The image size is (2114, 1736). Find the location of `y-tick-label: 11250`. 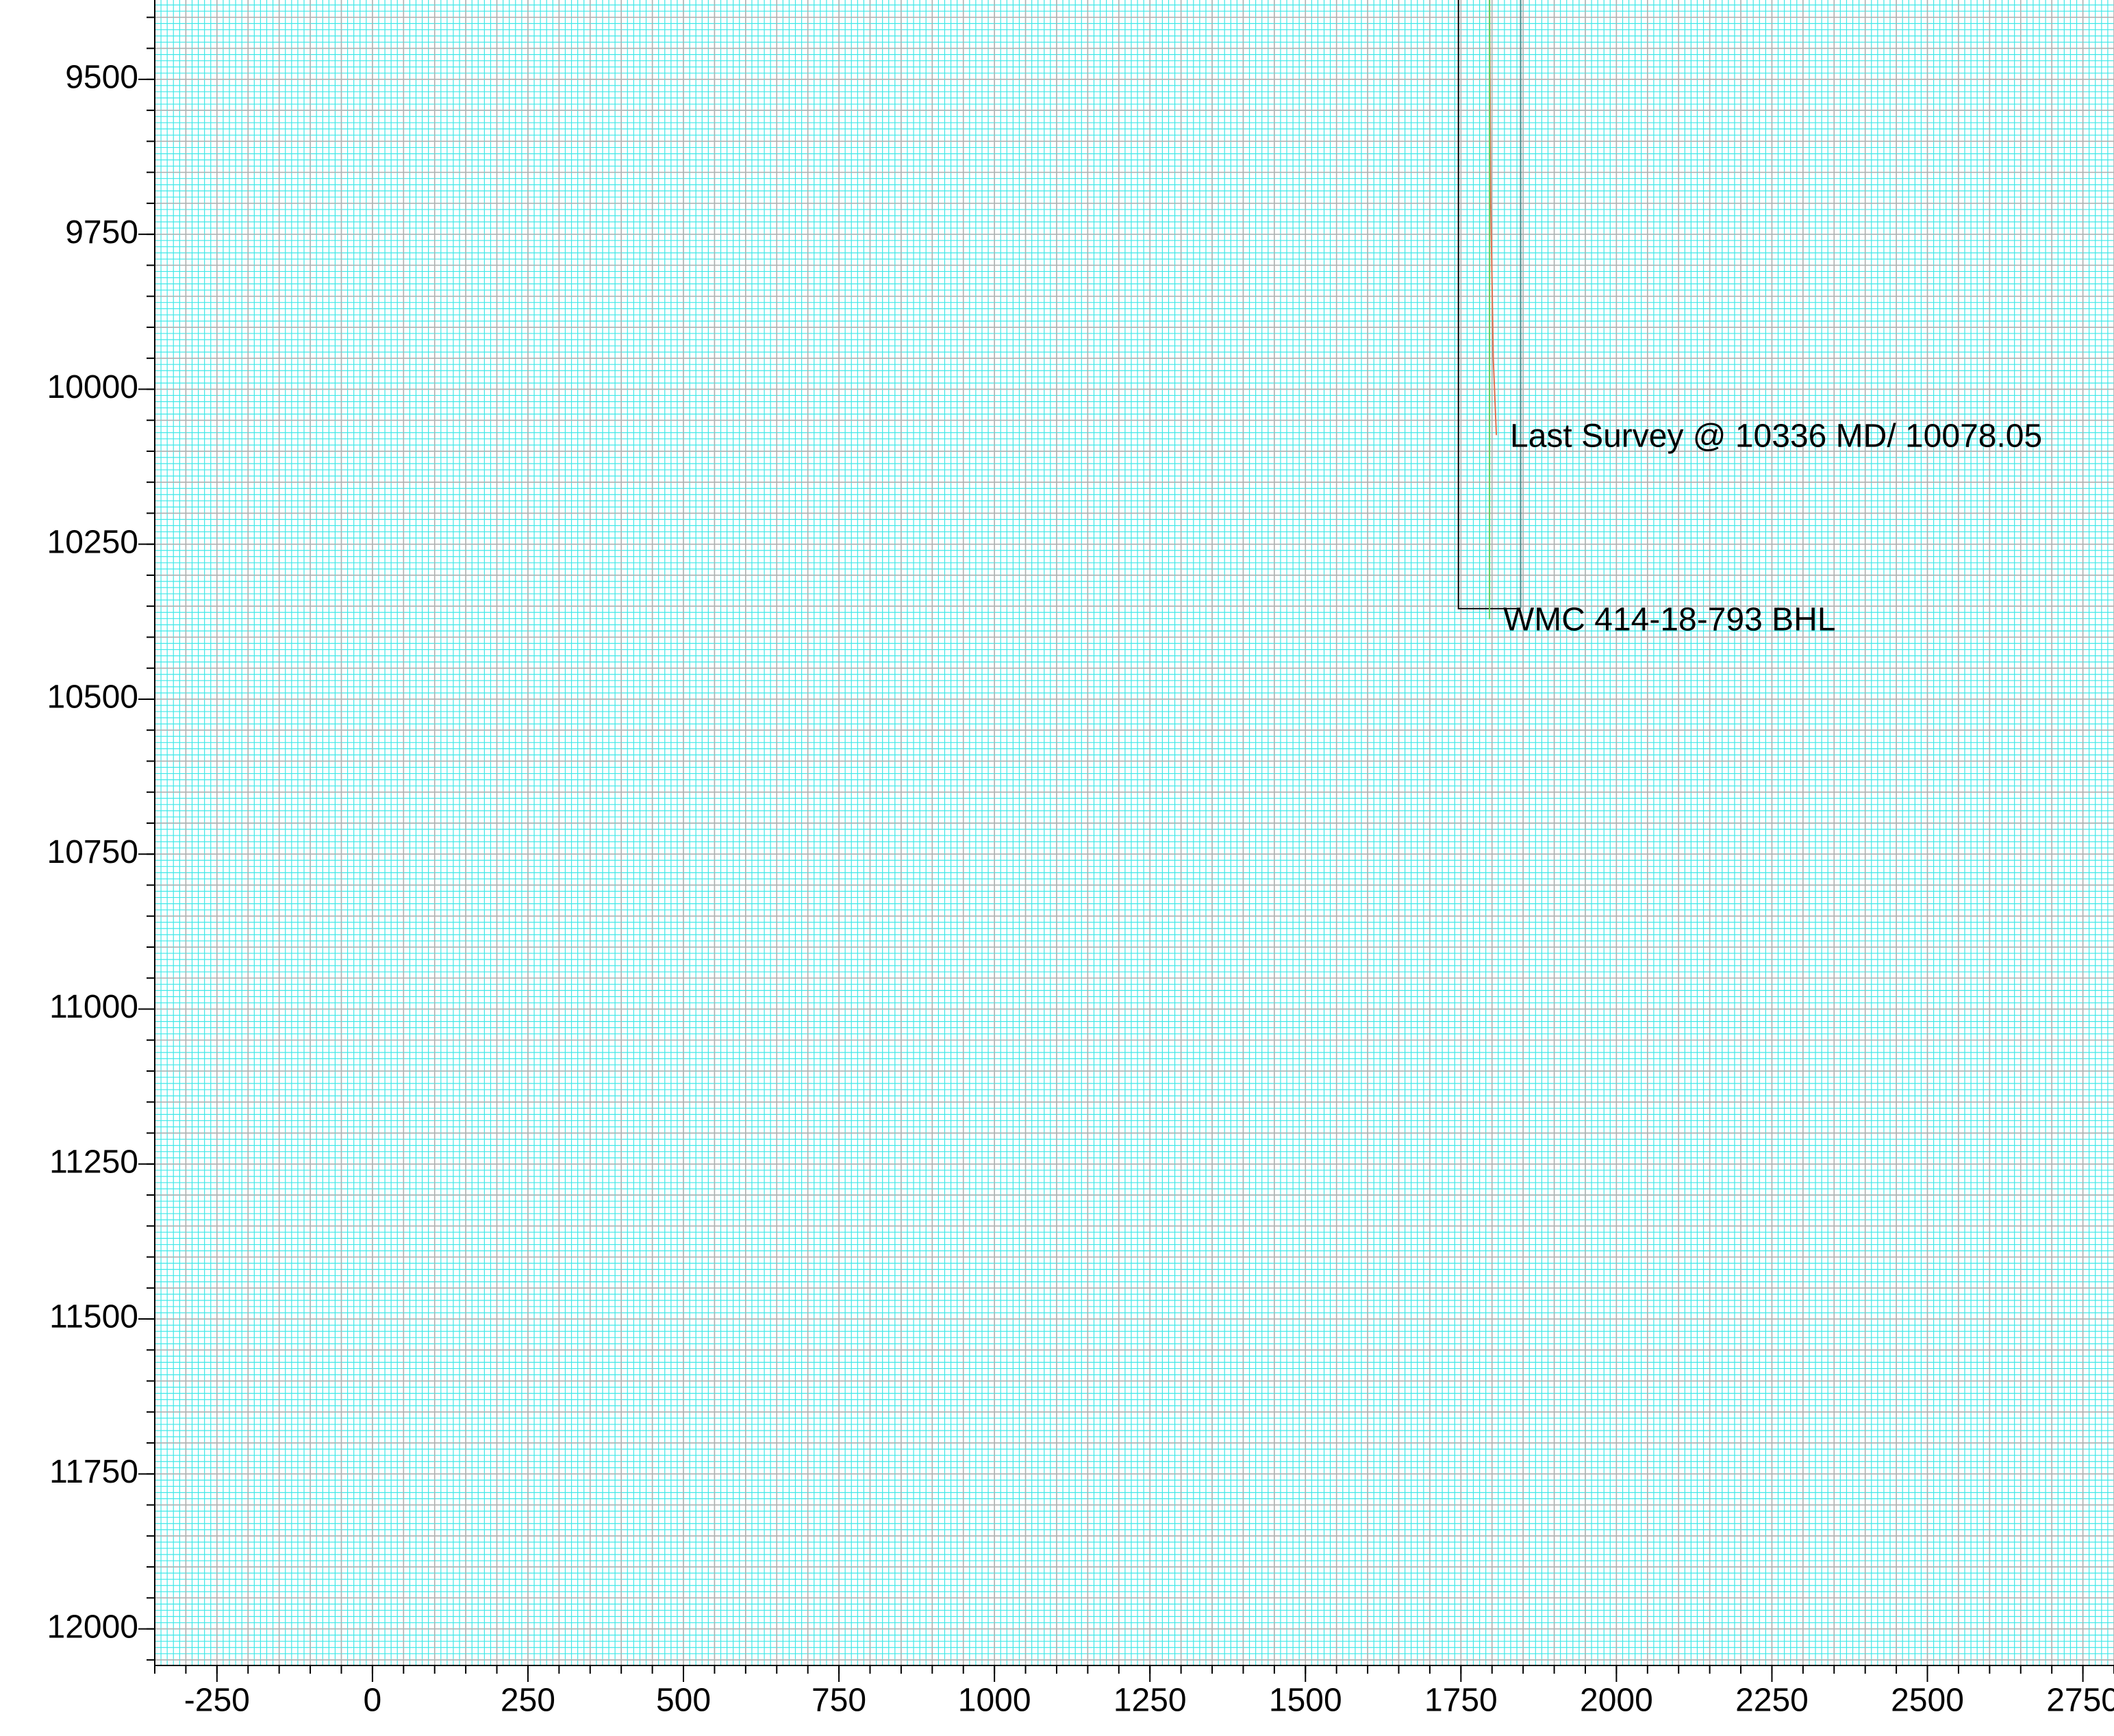

y-tick-label: 11250 is located at coordinates (93, 1162).